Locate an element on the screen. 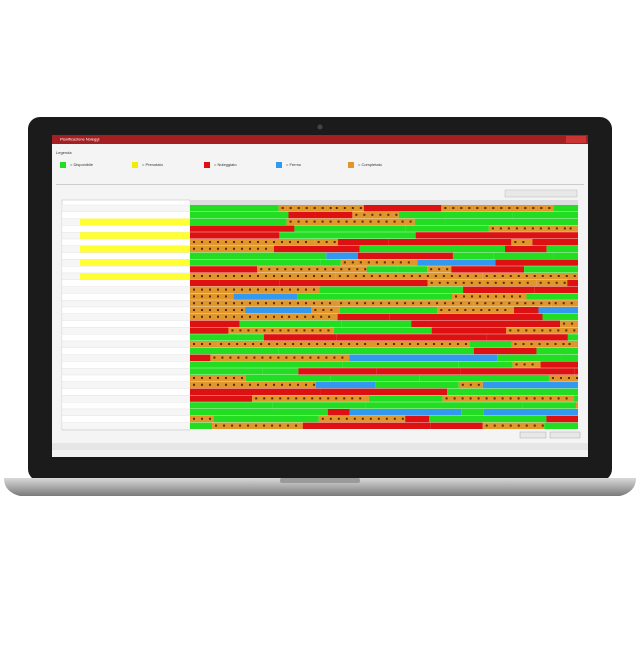  legend-label: = Completato is located at coordinates (370, 164).